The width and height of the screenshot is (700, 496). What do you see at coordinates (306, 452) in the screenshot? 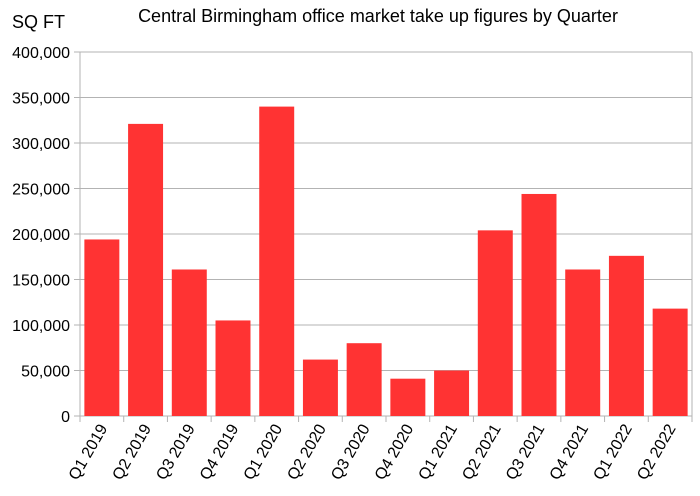
I see `x-tick-label: Q2 2020` at bounding box center [306, 452].